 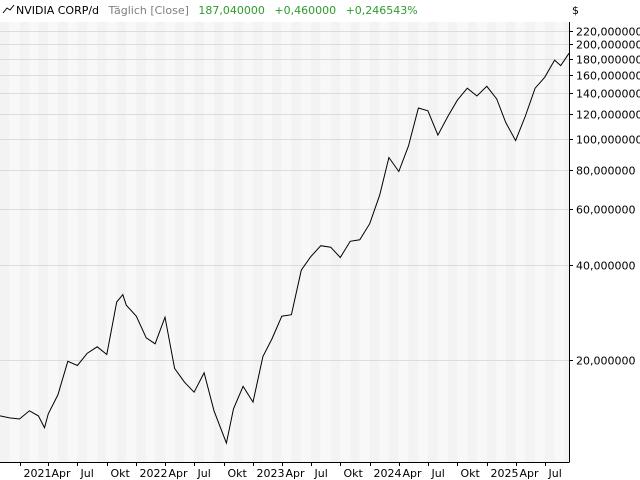 What do you see at coordinates (608, 115) in the screenshot?
I see `price-tick-label: 120,000000` at bounding box center [608, 115].